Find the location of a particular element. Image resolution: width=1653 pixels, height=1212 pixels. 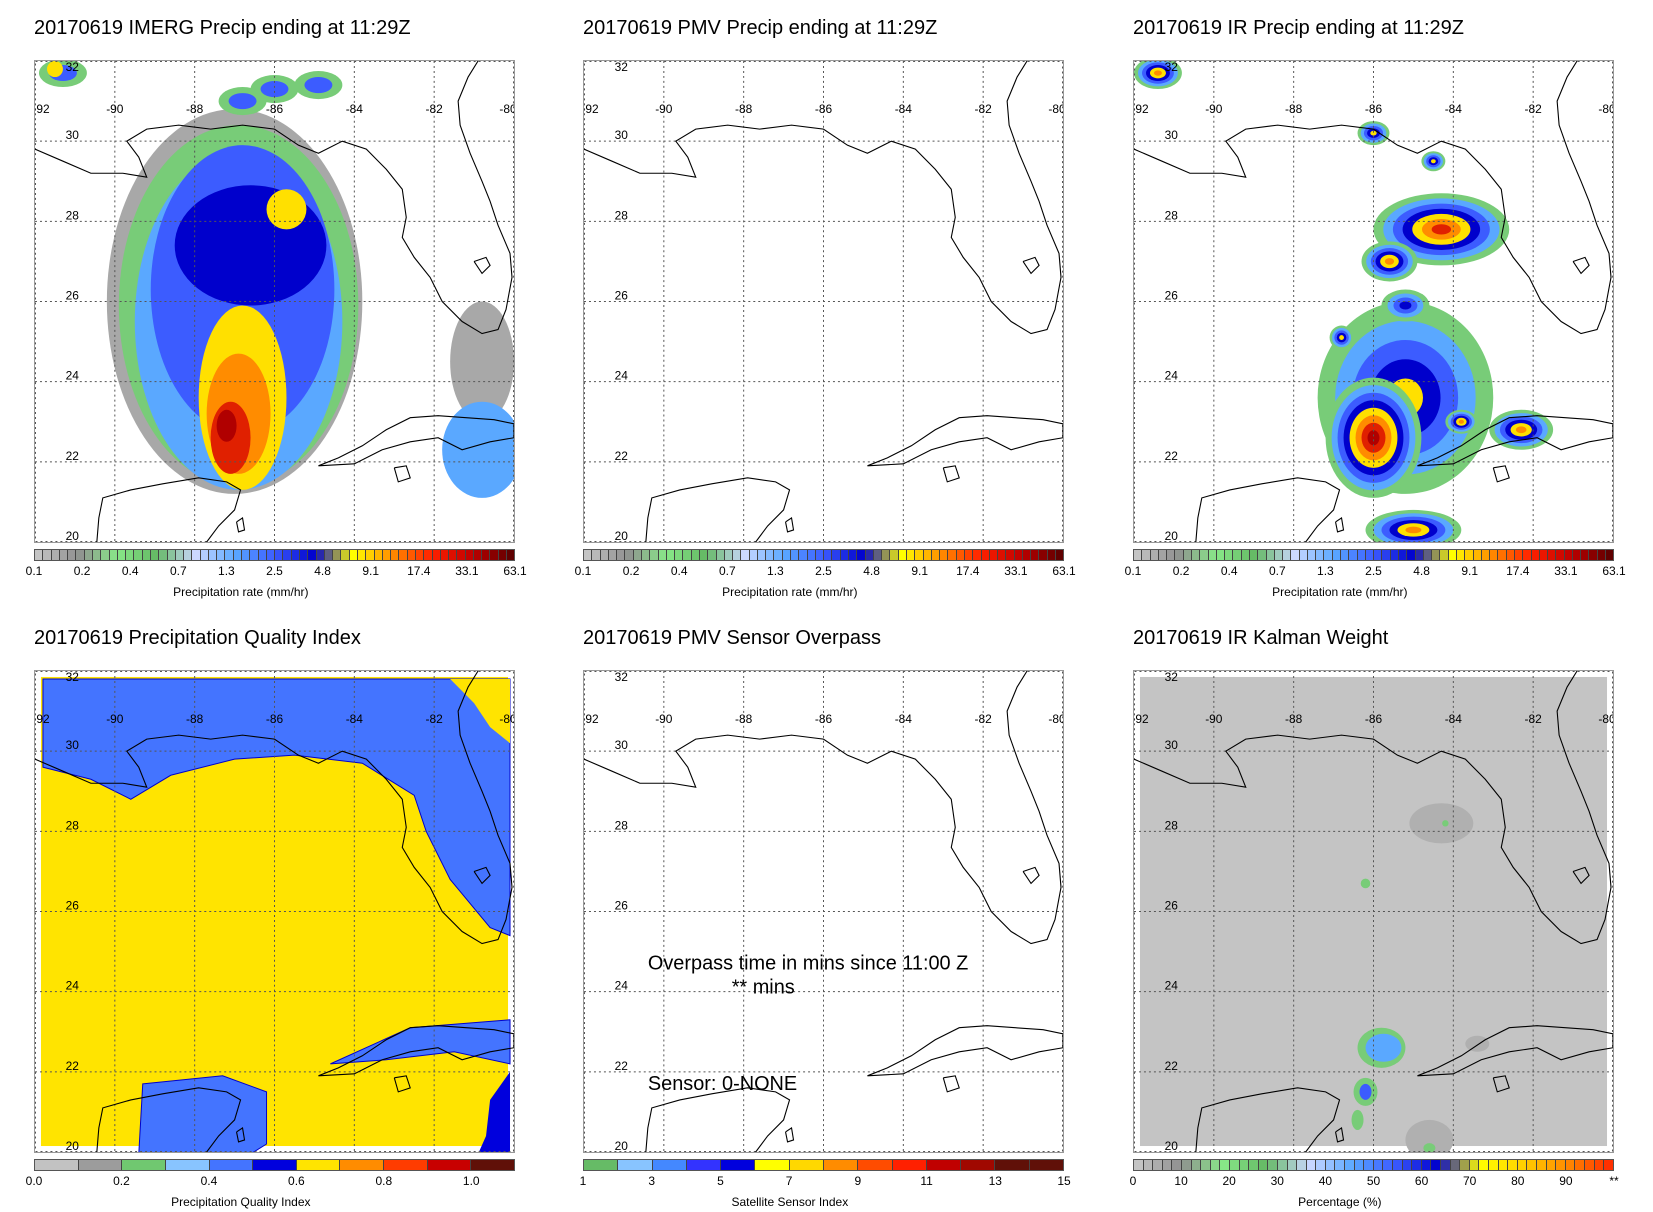

coastline-cuba is located at coordinates (965, 1051).